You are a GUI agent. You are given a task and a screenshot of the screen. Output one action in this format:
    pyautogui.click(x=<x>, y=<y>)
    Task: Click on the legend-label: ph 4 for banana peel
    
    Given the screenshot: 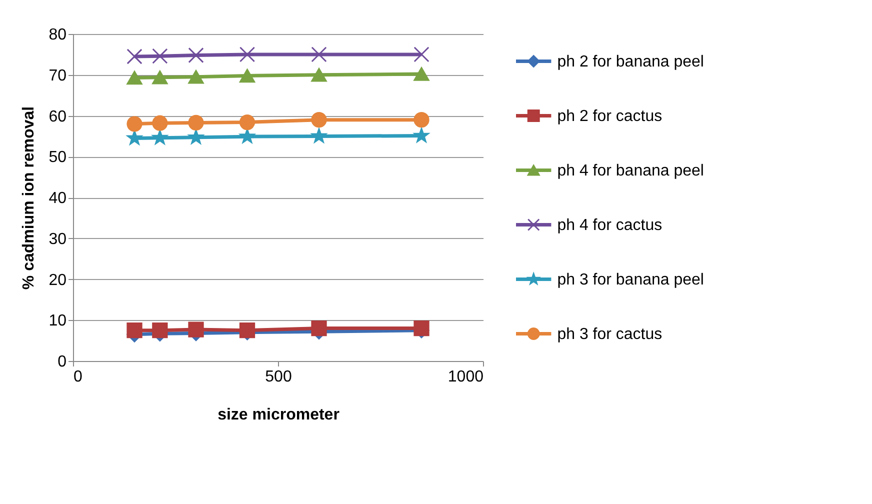 What is the action you would take?
    pyautogui.click(x=630, y=171)
    